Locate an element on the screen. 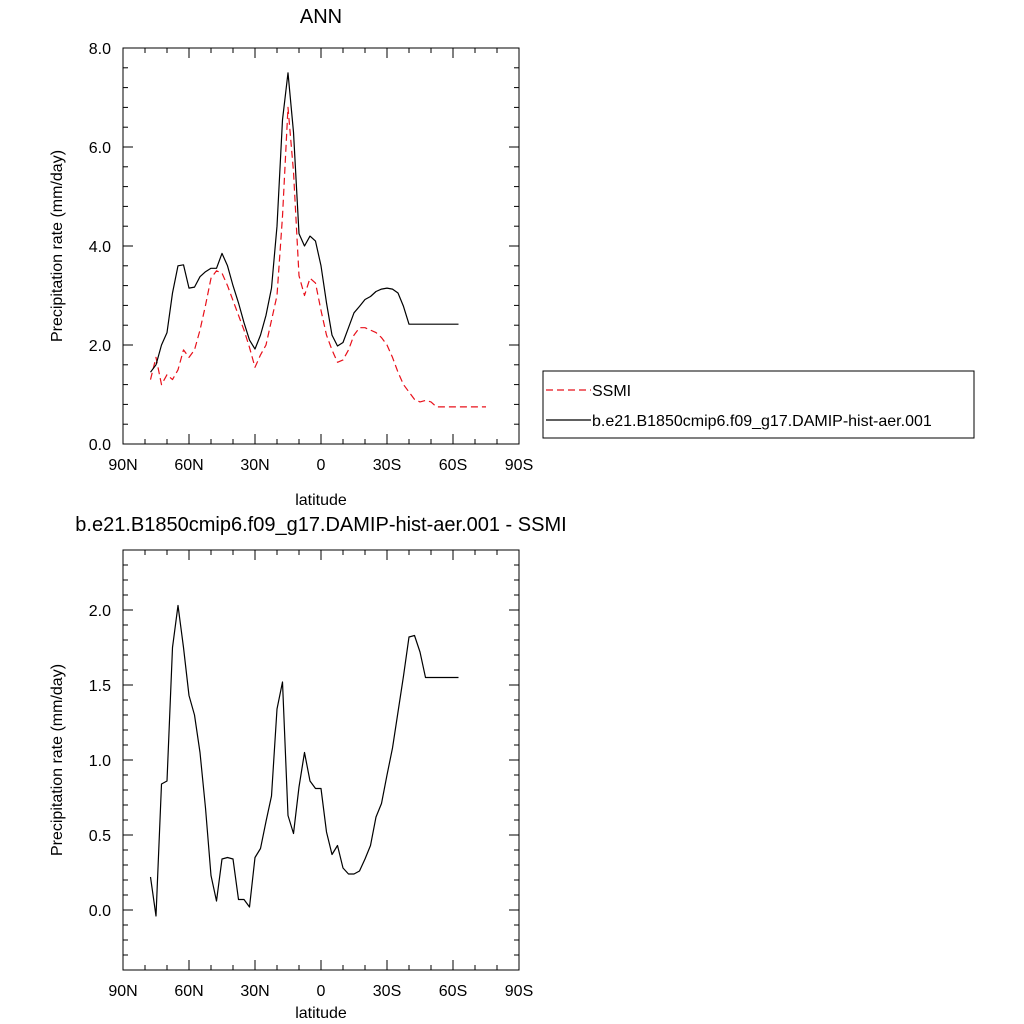 This screenshot has width=1024, height=1024. y-tick-labels: 0.0 0.5 1.0 1.5 2.0 is located at coordinates (100, 761).